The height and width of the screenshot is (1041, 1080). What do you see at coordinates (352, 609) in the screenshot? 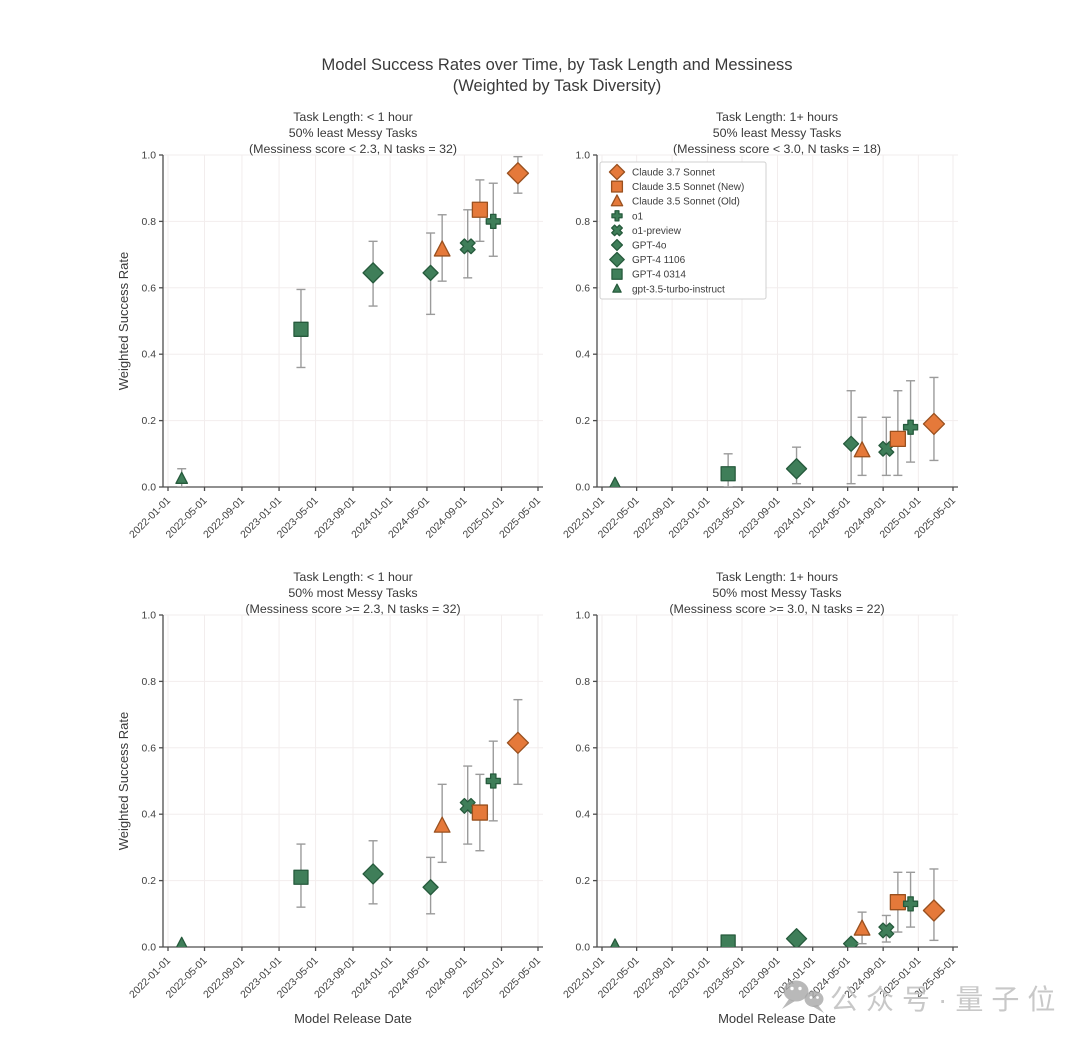
I see `subplot-bottom-left-title-3: (Messiness score >= 2.3, N tasks = 32)` at bounding box center [352, 609].